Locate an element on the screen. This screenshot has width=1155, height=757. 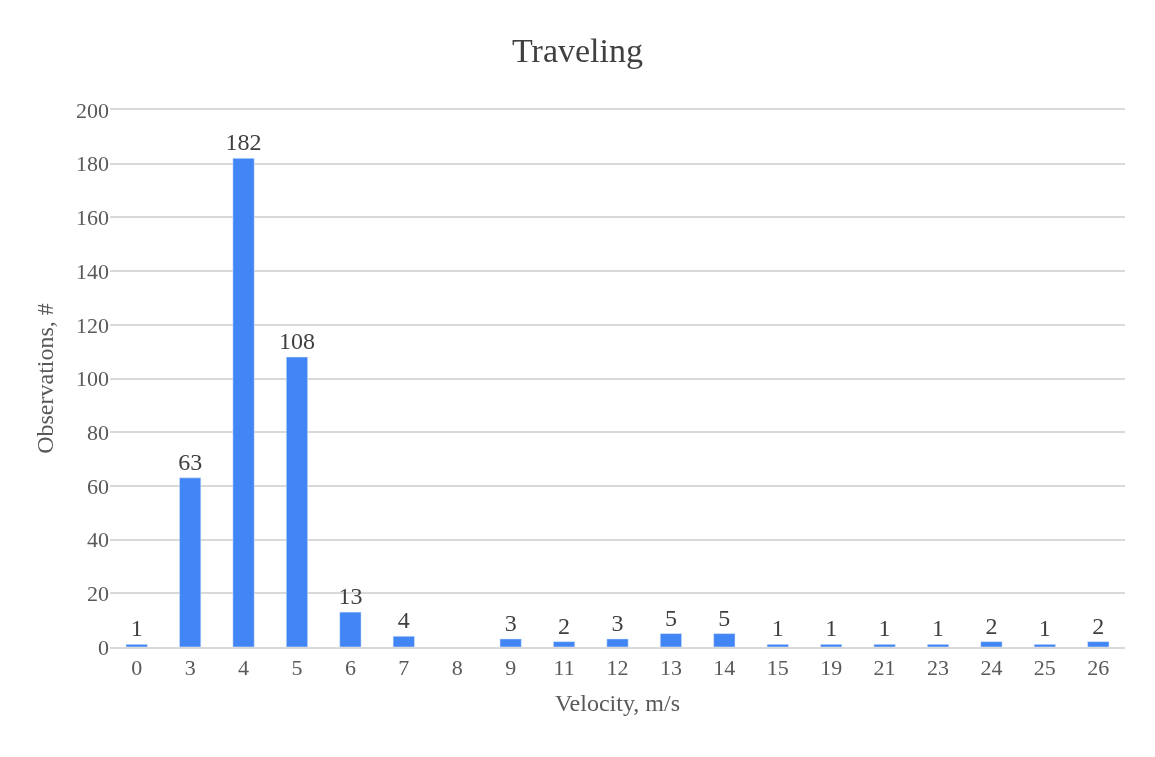
x-tick-label: 19 is located at coordinates (831, 668).